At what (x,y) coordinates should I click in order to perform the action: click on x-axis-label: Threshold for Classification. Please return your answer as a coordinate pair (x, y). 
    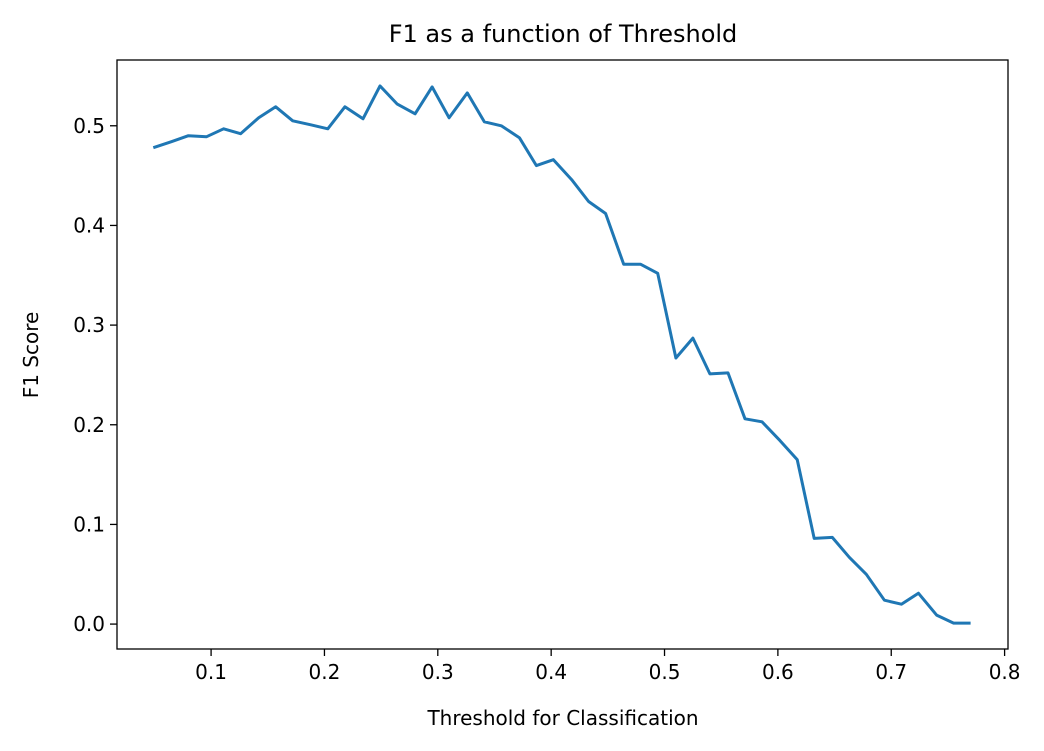
    Looking at the image, I should click on (562, 718).